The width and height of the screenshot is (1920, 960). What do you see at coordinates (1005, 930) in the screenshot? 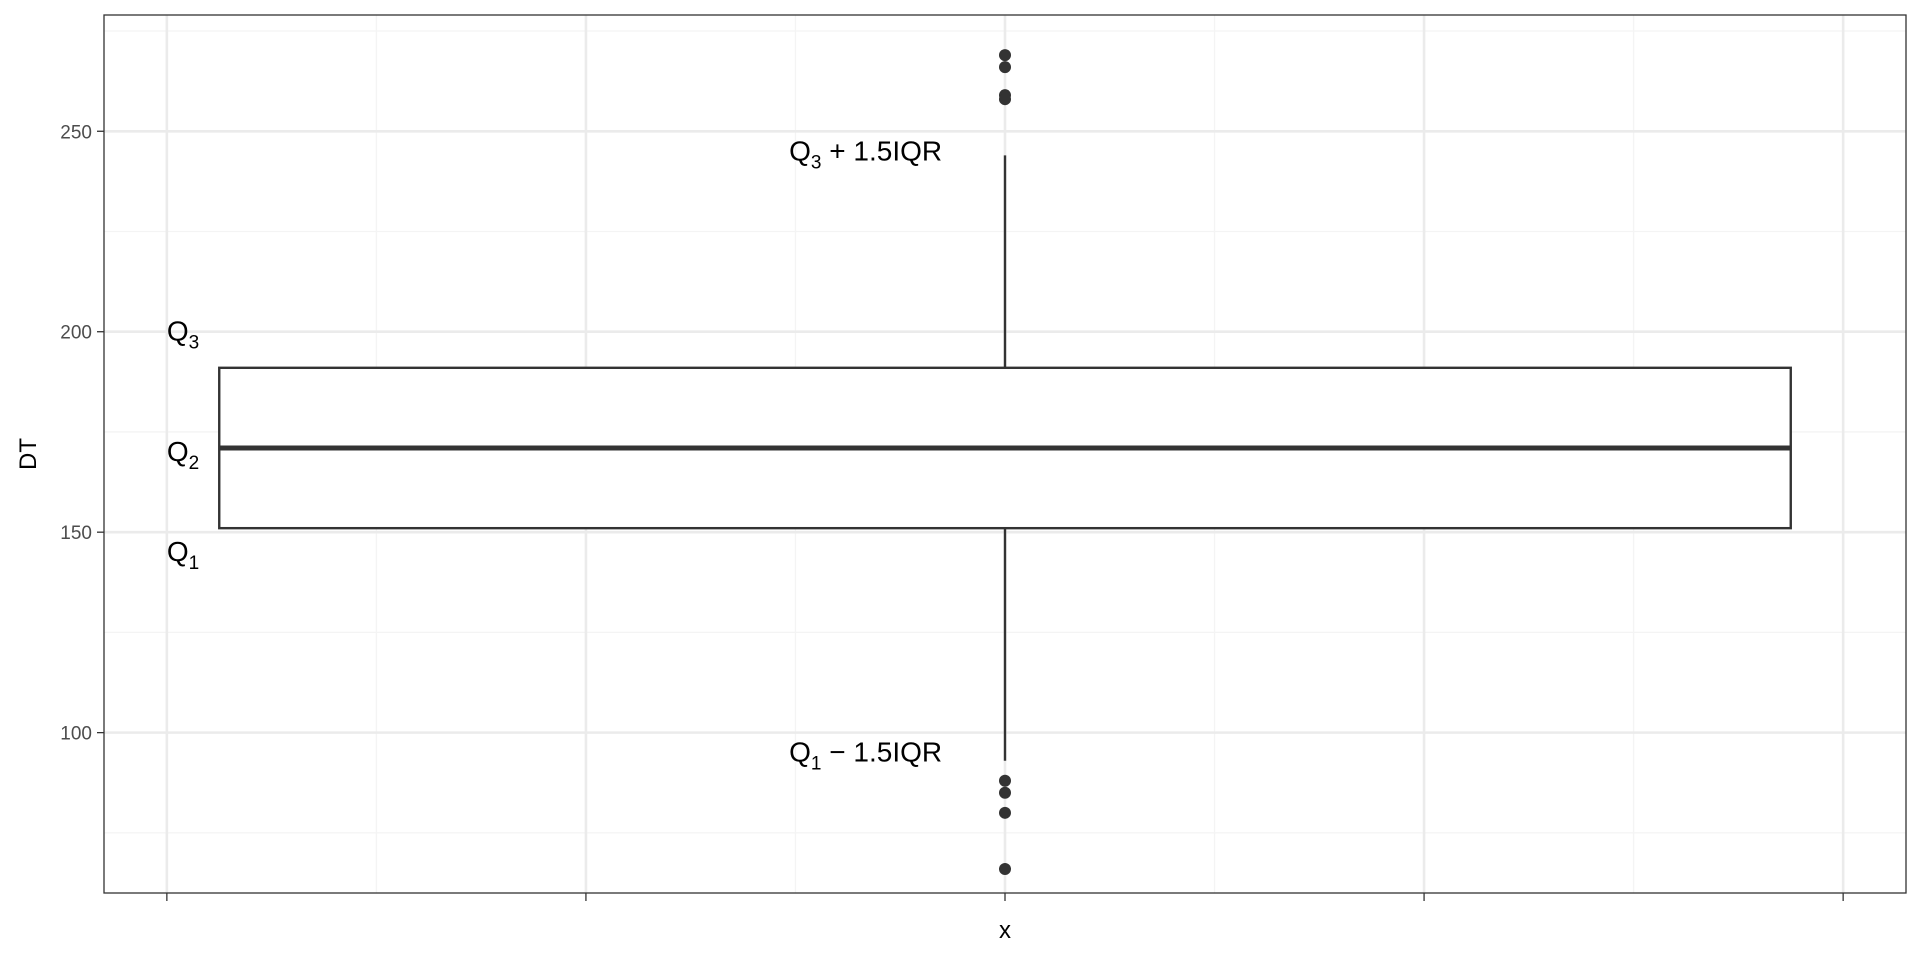
I see `x-axis-title: x` at bounding box center [1005, 930].